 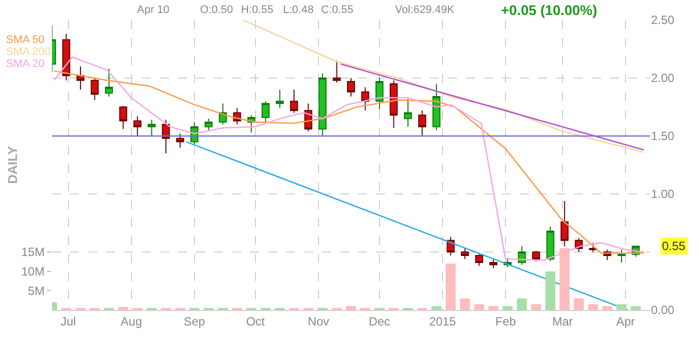 I want to click on y-tick-label: 2.50, so click(x=663, y=20).